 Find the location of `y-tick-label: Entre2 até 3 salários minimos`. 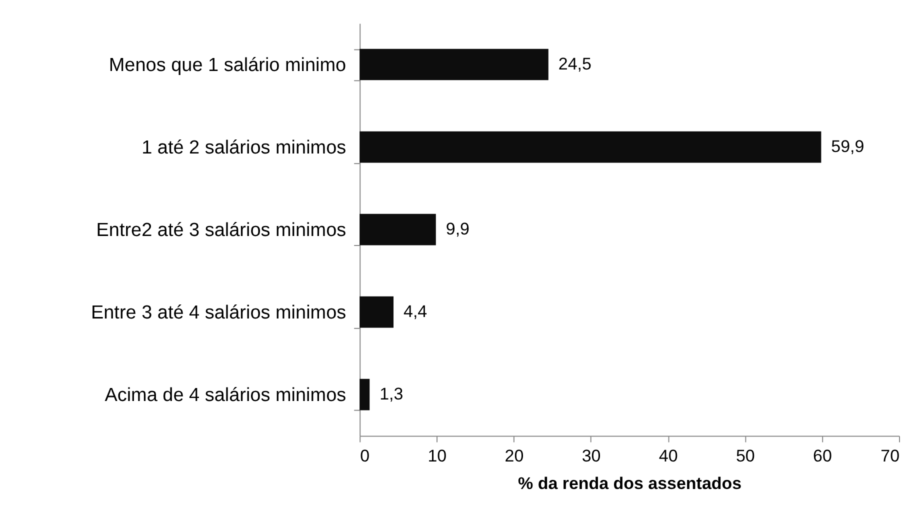

y-tick-label: Entre2 até 3 salários minimos is located at coordinates (221, 231).